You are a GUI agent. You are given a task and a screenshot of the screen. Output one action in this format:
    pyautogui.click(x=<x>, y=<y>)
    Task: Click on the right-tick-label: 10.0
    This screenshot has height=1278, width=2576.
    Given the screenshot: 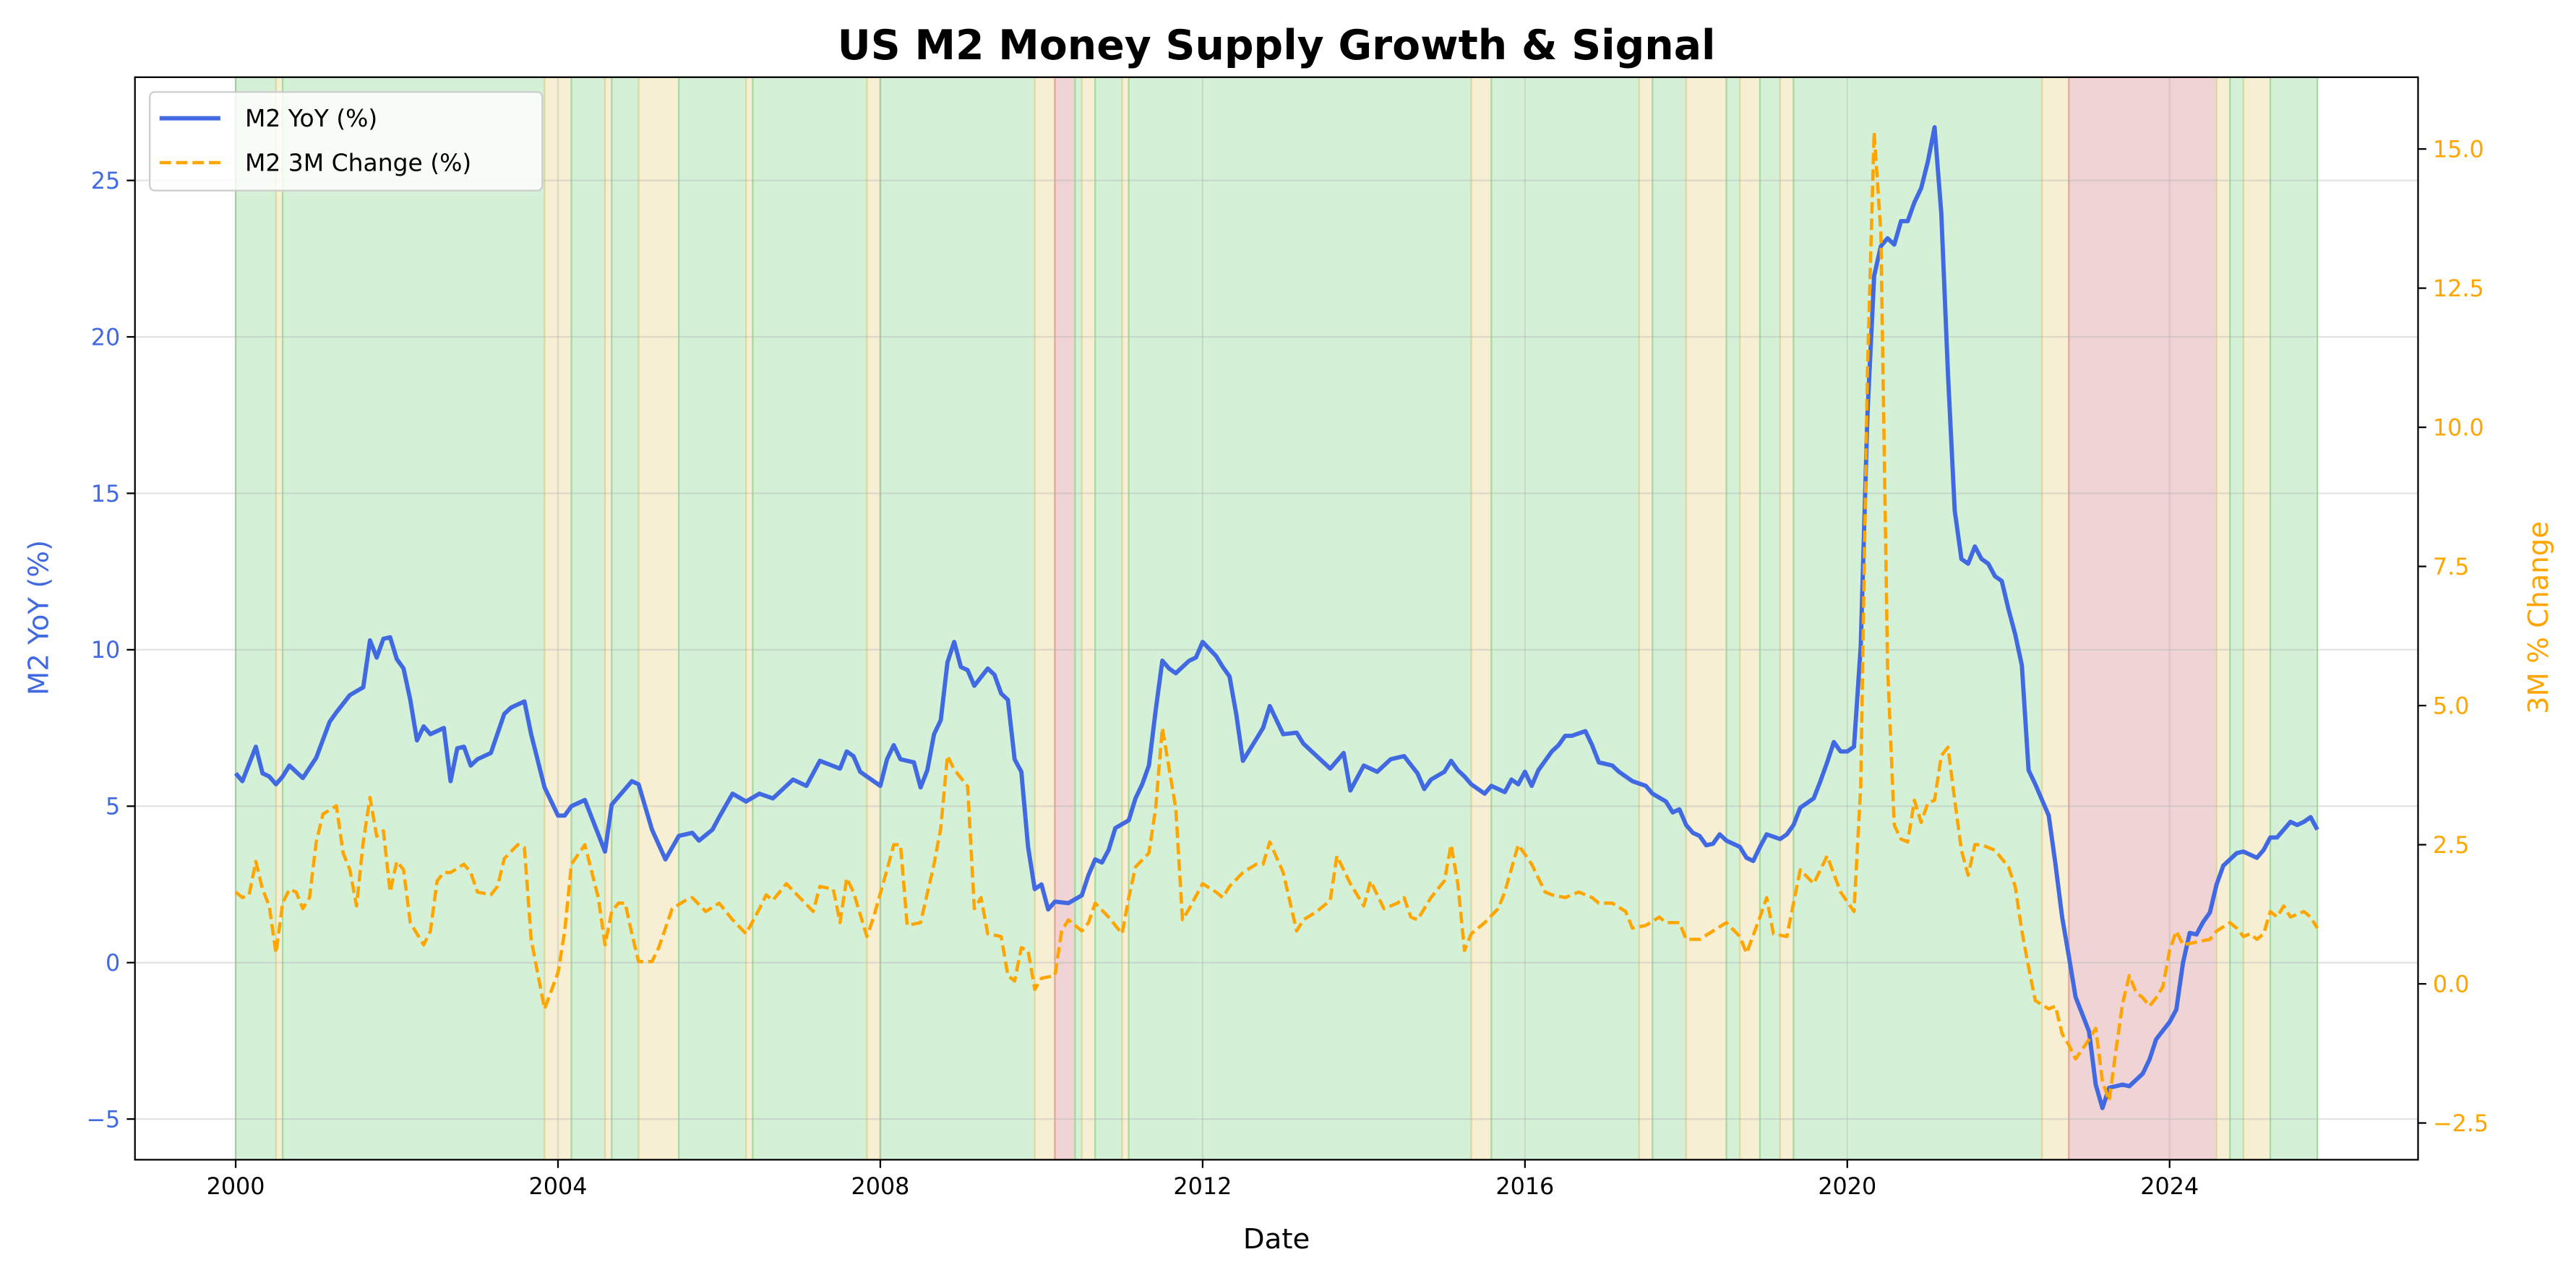 What is the action you would take?
    pyautogui.click(x=2459, y=427)
    